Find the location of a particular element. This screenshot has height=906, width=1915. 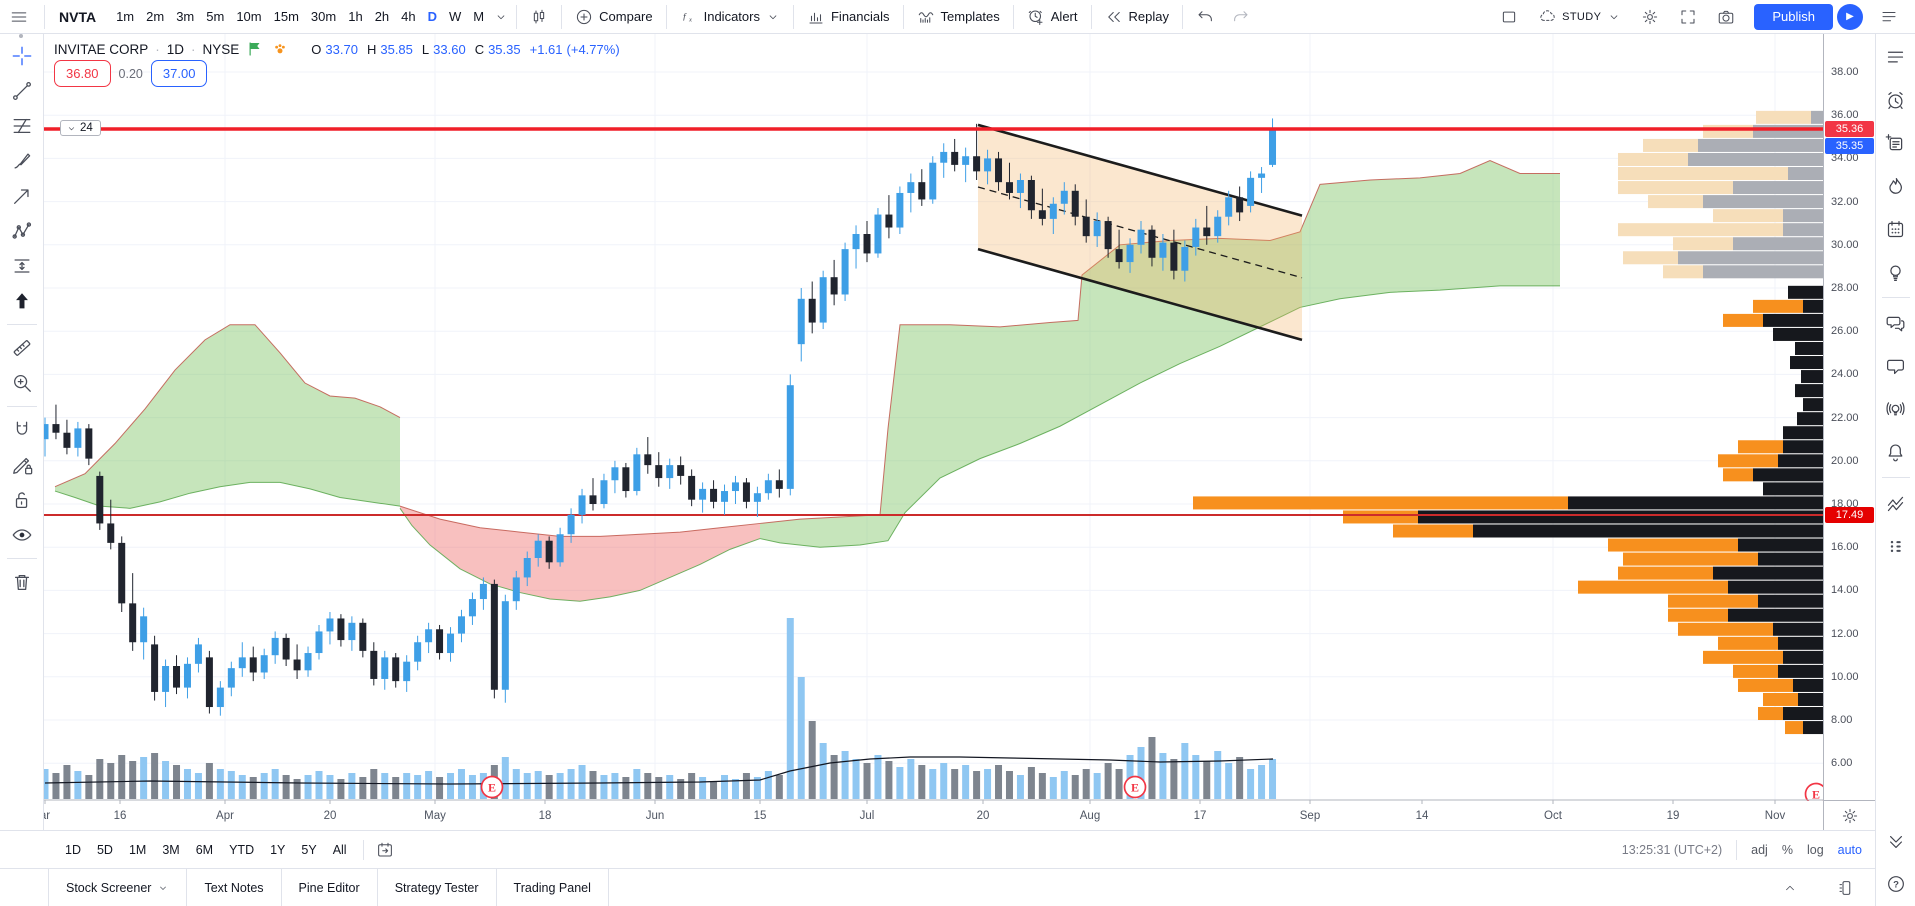

long-position-tool is located at coordinates (22, 266).